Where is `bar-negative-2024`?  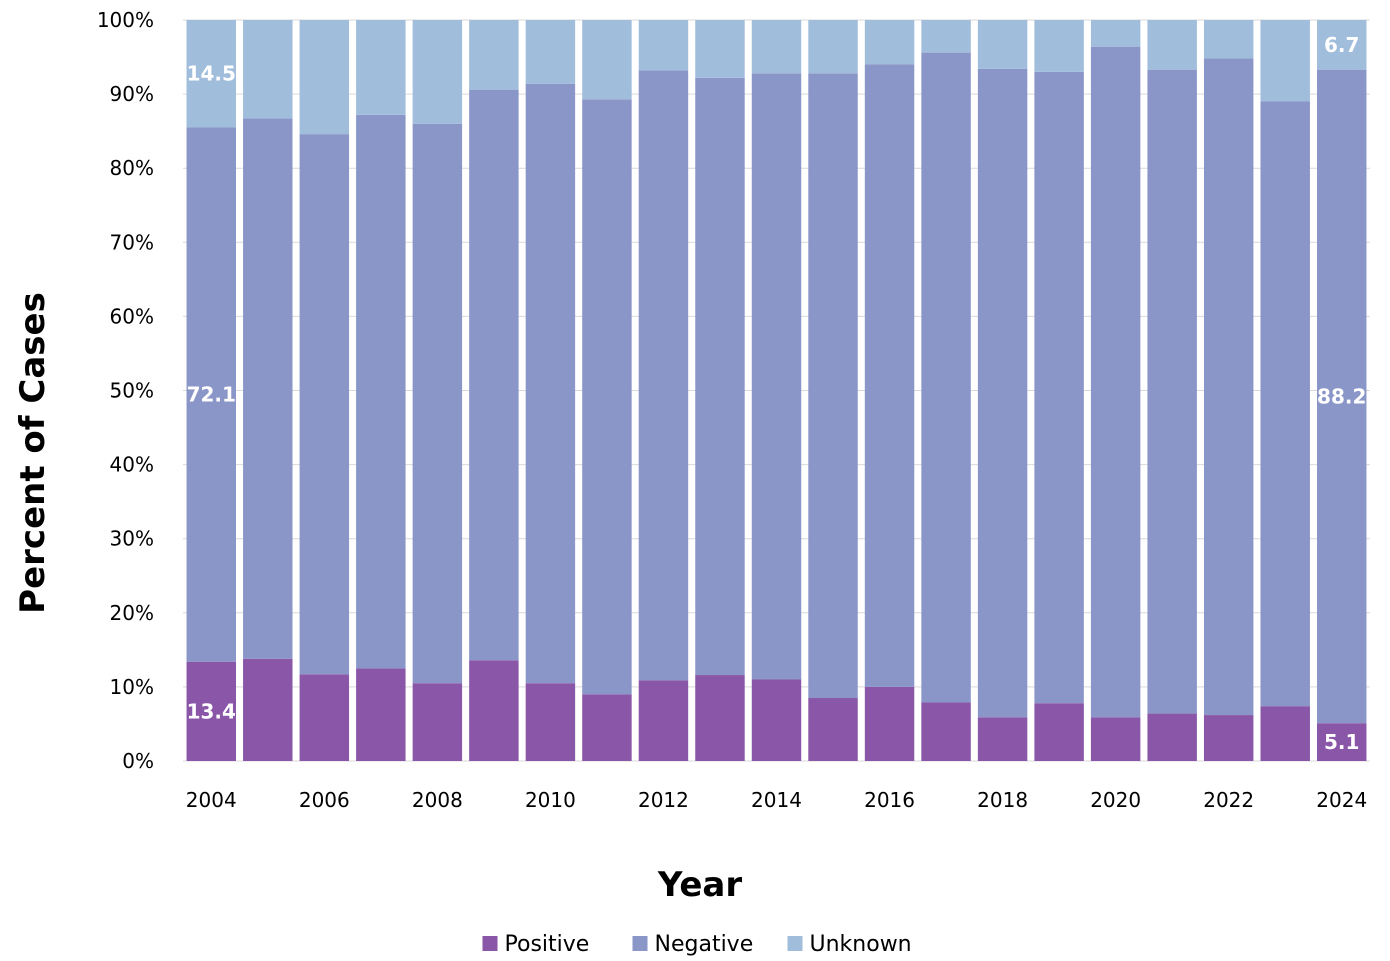 bar-negative-2024 is located at coordinates (1342, 396).